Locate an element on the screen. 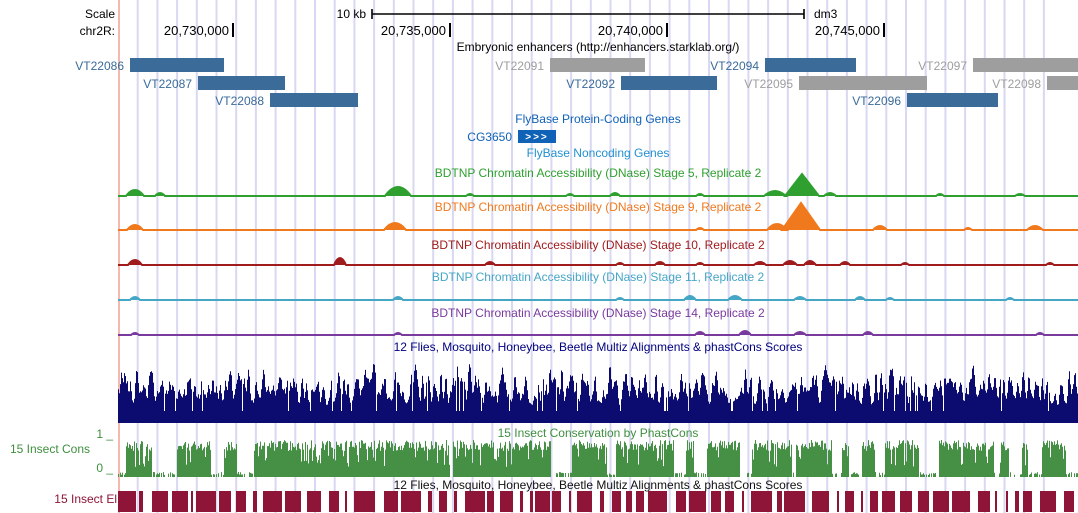  scale-bar is located at coordinates (588, 14).